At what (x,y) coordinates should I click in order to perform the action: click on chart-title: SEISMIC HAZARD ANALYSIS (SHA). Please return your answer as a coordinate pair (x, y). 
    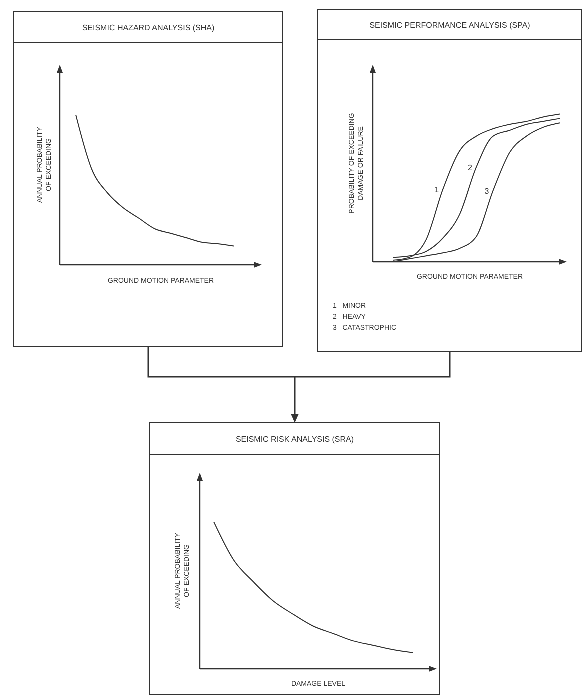
    Looking at the image, I should click on (148, 28).